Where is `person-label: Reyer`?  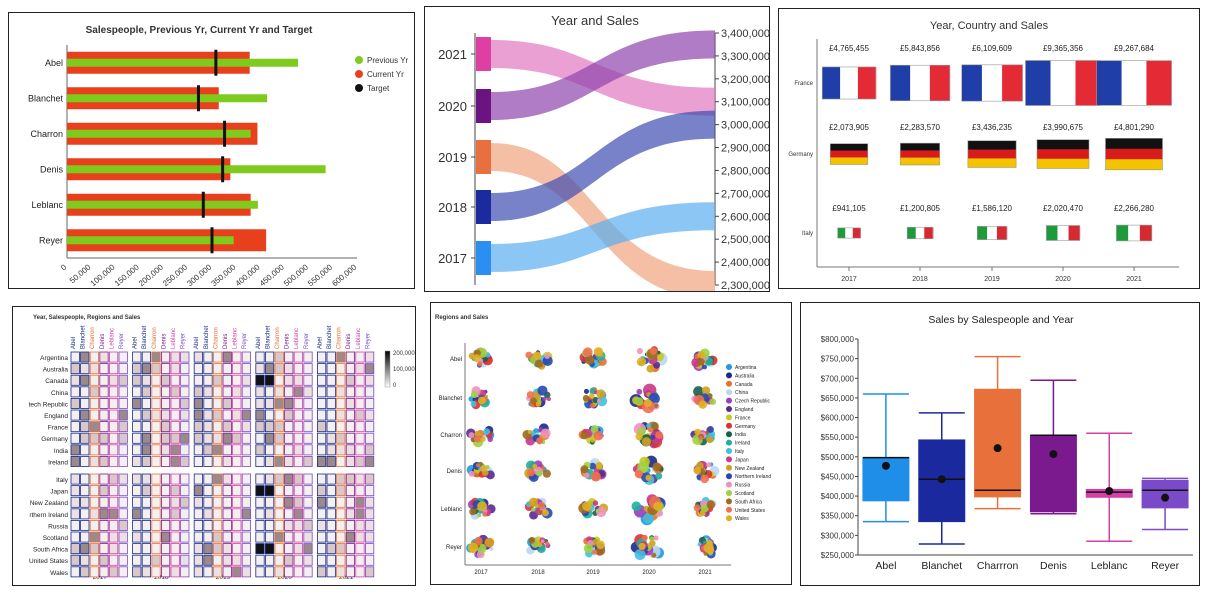
person-label: Reyer is located at coordinates (184, 341).